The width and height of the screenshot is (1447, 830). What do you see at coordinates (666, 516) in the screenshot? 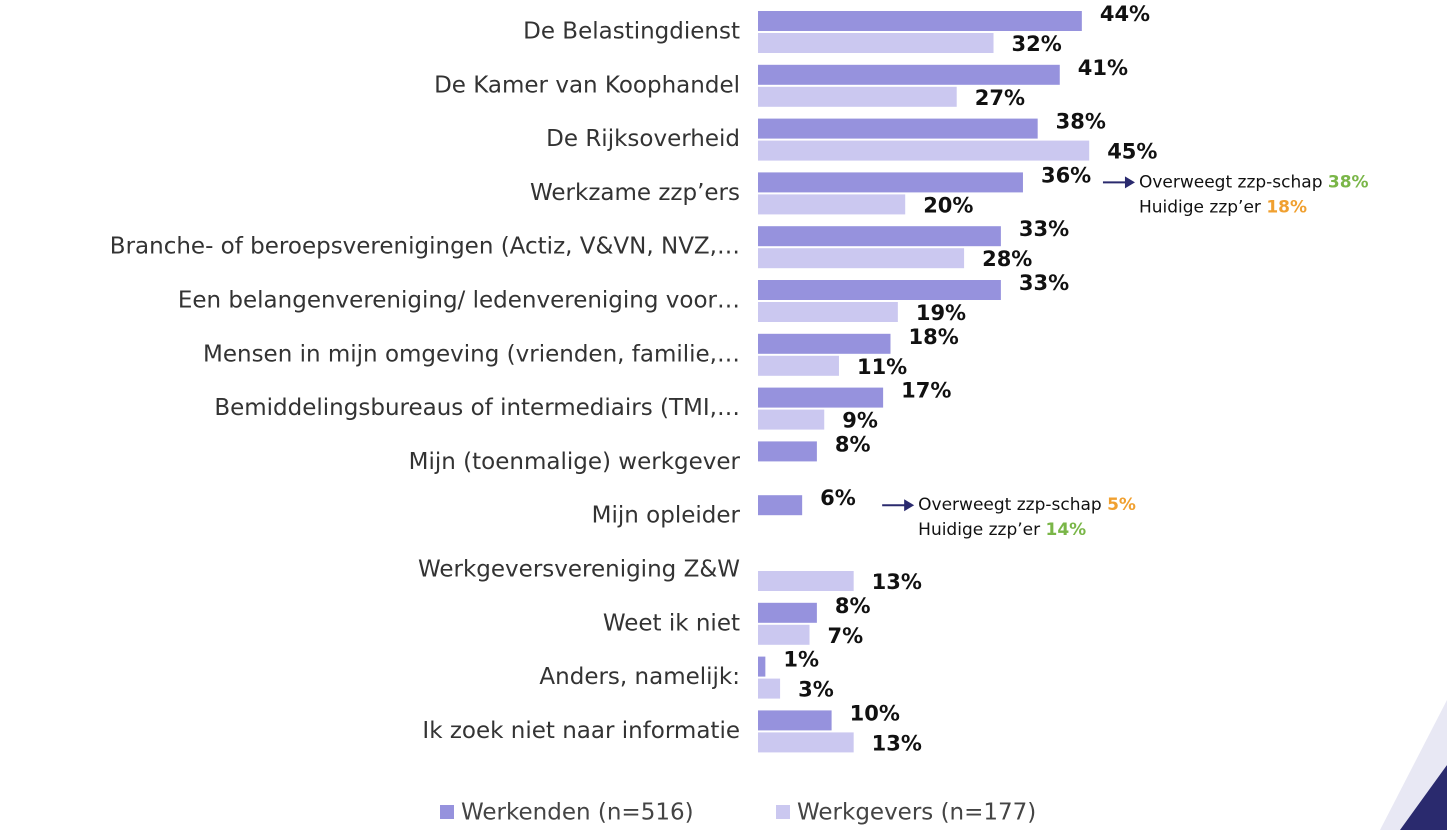
I see `category-label: Mijn opleider` at bounding box center [666, 516].